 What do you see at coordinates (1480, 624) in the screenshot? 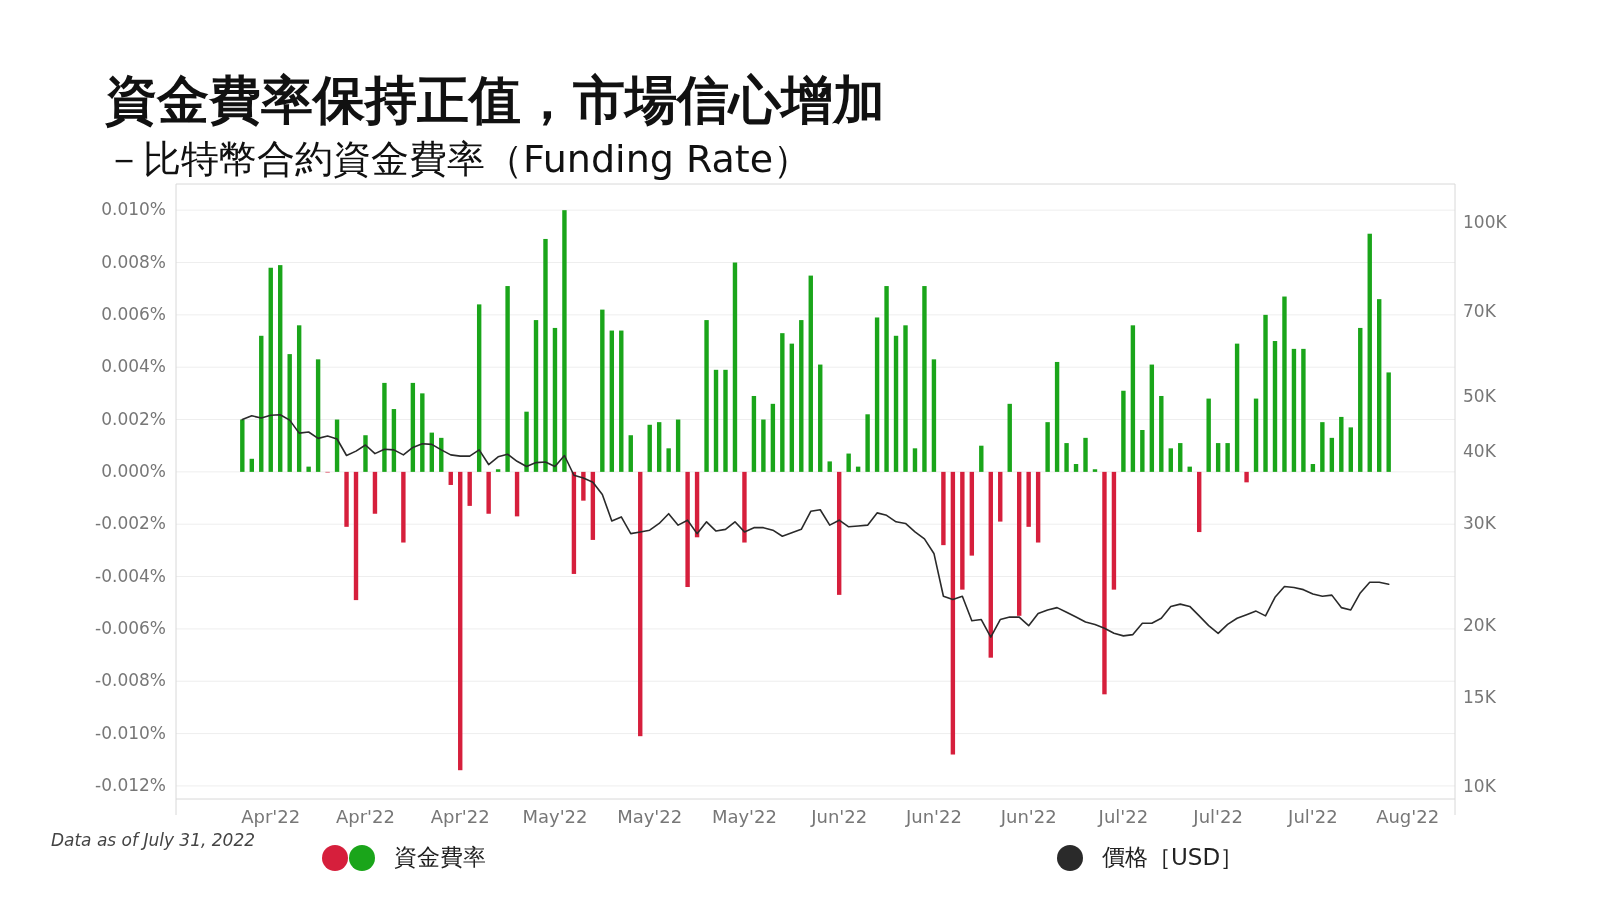
I see `y2-tick-label: 20K` at bounding box center [1480, 624].